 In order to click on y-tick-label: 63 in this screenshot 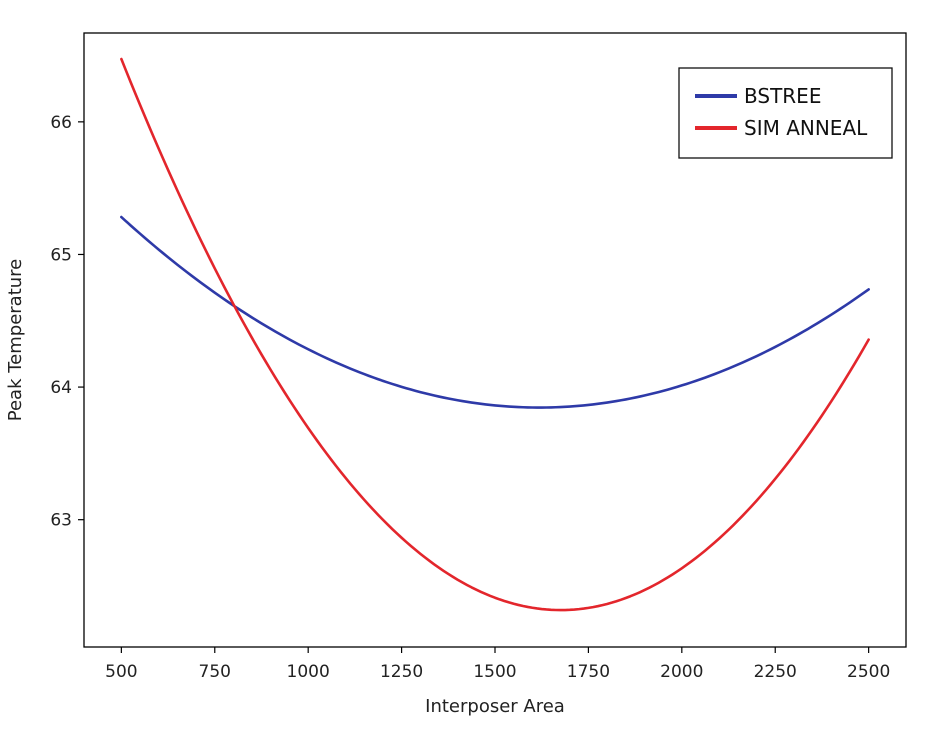, I will do `click(61, 521)`.